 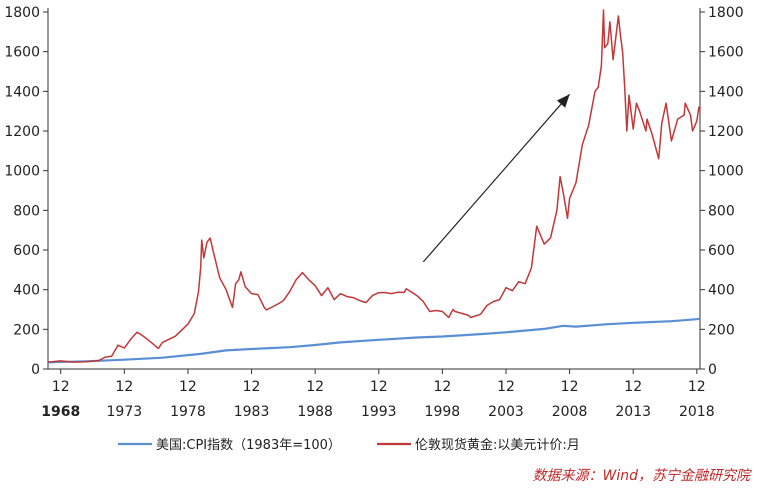 I want to click on left-tick-label: 200, so click(x=26, y=330).